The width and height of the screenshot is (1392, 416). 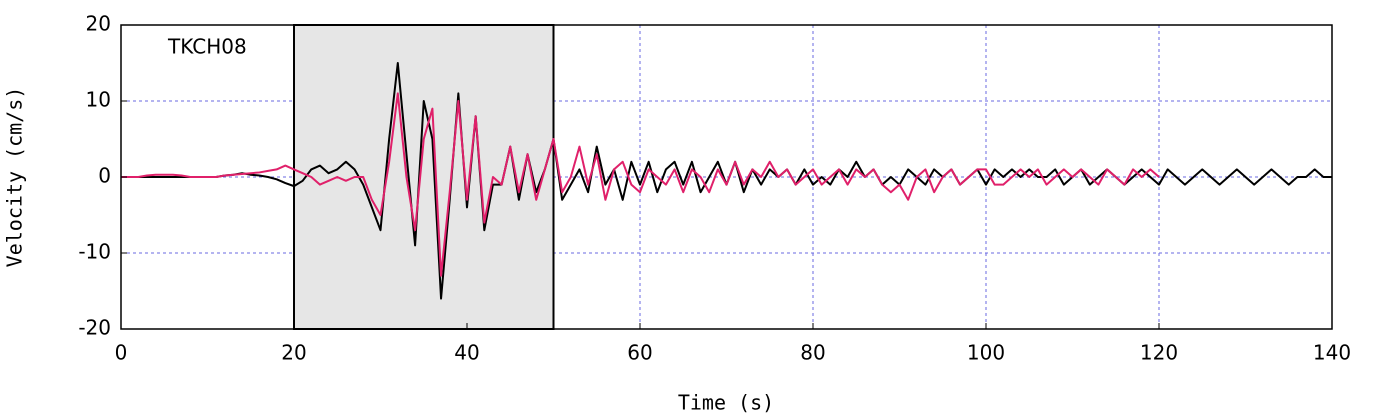 I want to click on x-tick-label: 120, so click(x=1159, y=353).